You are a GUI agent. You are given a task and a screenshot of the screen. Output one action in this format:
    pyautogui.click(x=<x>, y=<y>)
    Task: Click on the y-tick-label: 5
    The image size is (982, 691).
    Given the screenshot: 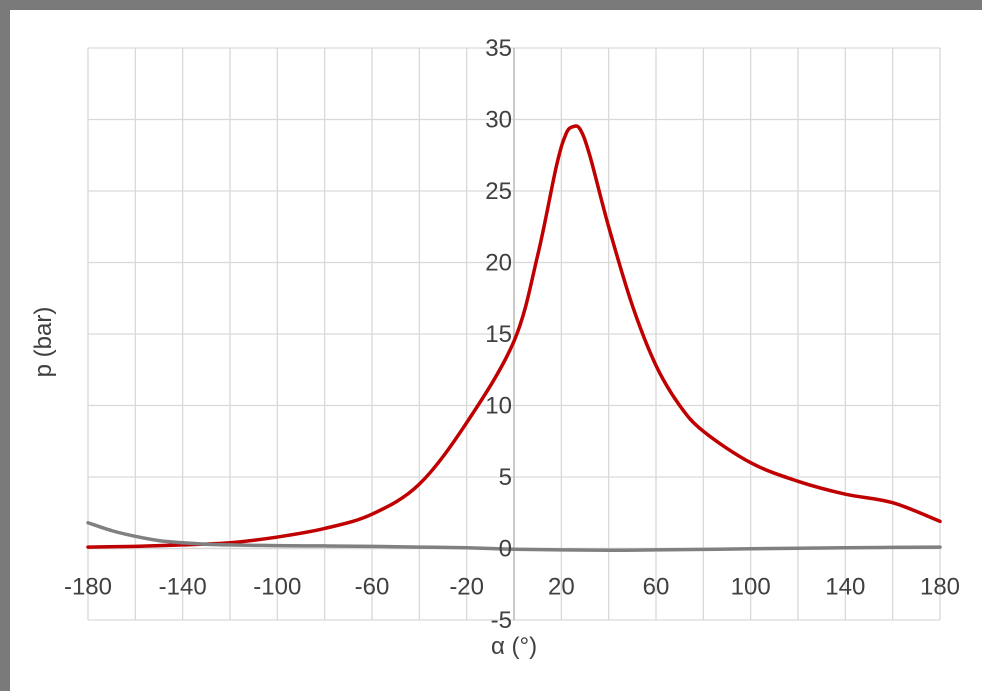 What is the action you would take?
    pyautogui.click(x=505, y=477)
    